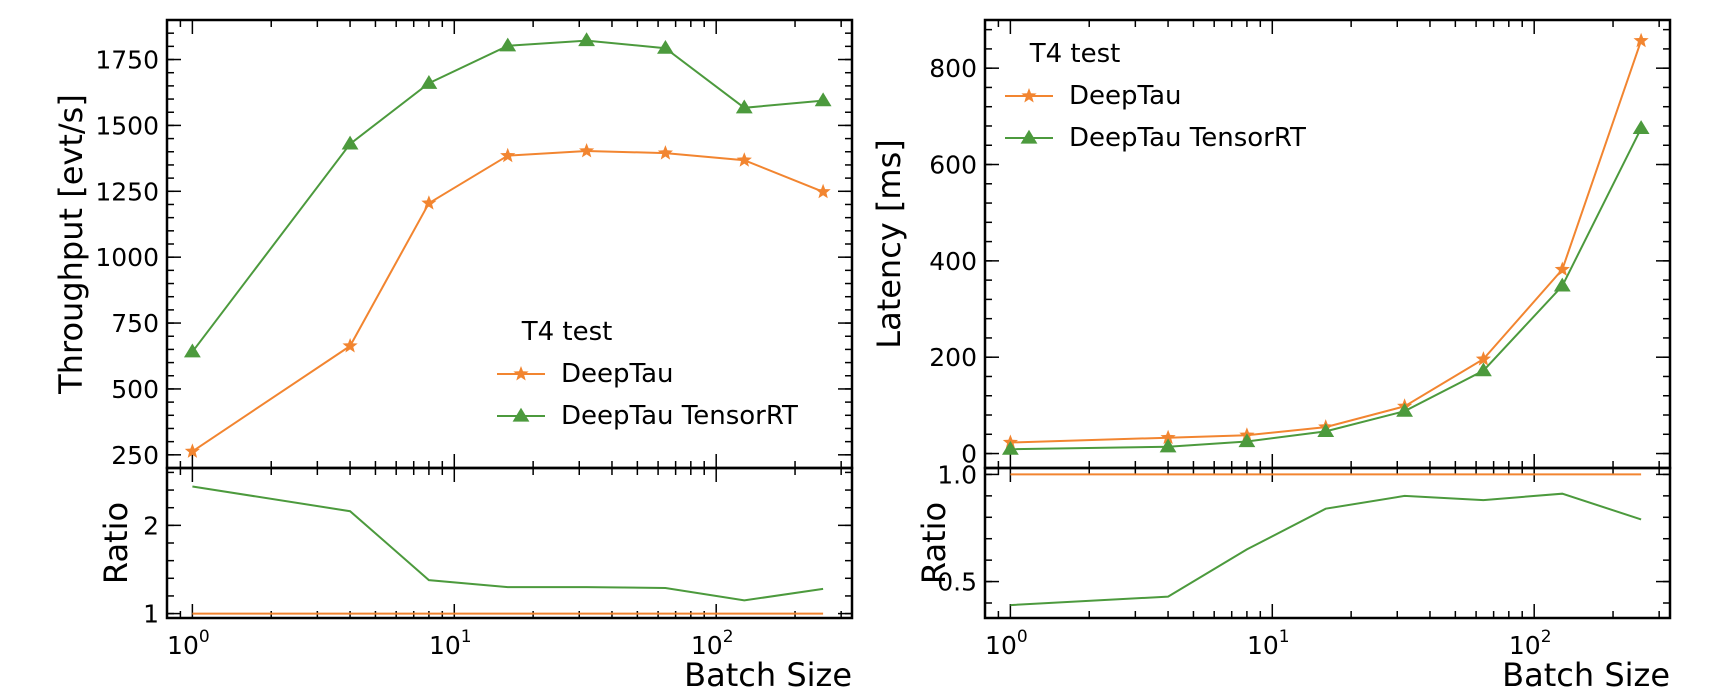  I want to click on y-tick-label: 400, so click(953, 261).